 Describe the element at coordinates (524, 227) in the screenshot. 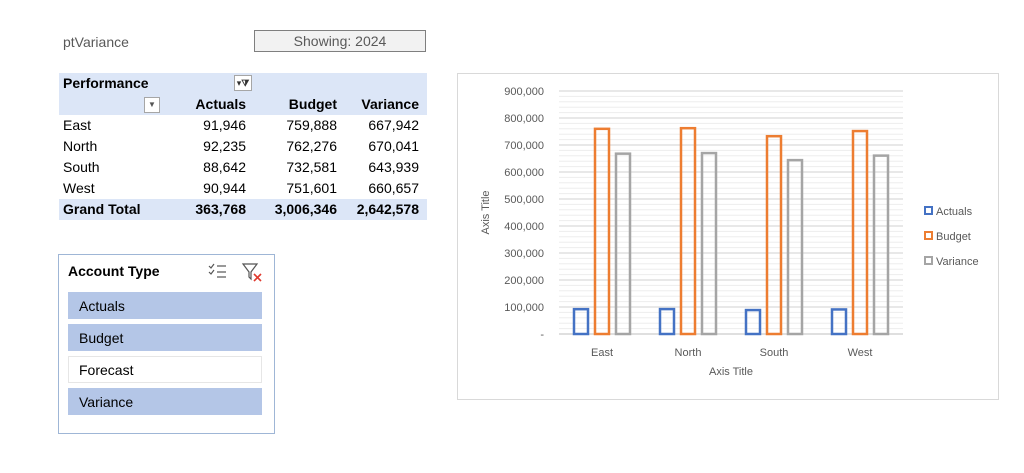

I see `y-tick-label: 400,000` at that location.